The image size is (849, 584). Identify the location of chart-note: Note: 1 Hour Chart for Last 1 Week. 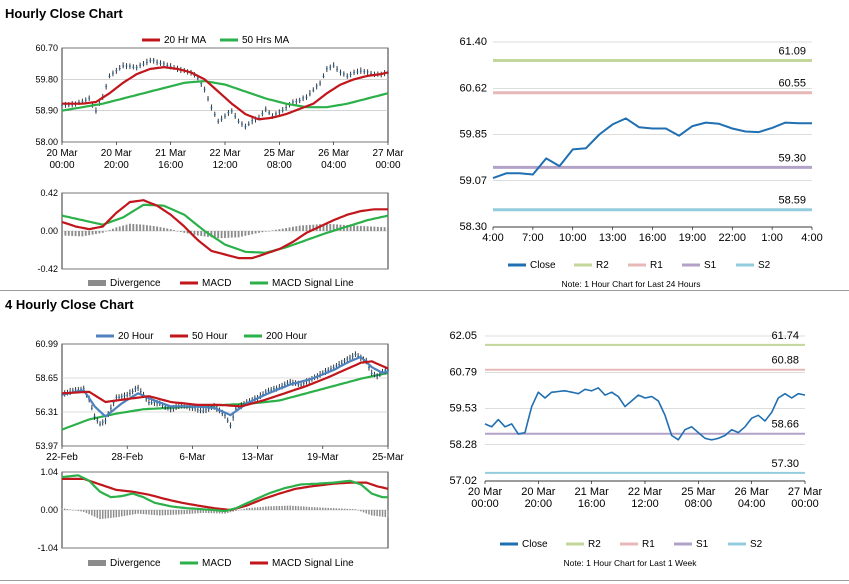
(630, 563).